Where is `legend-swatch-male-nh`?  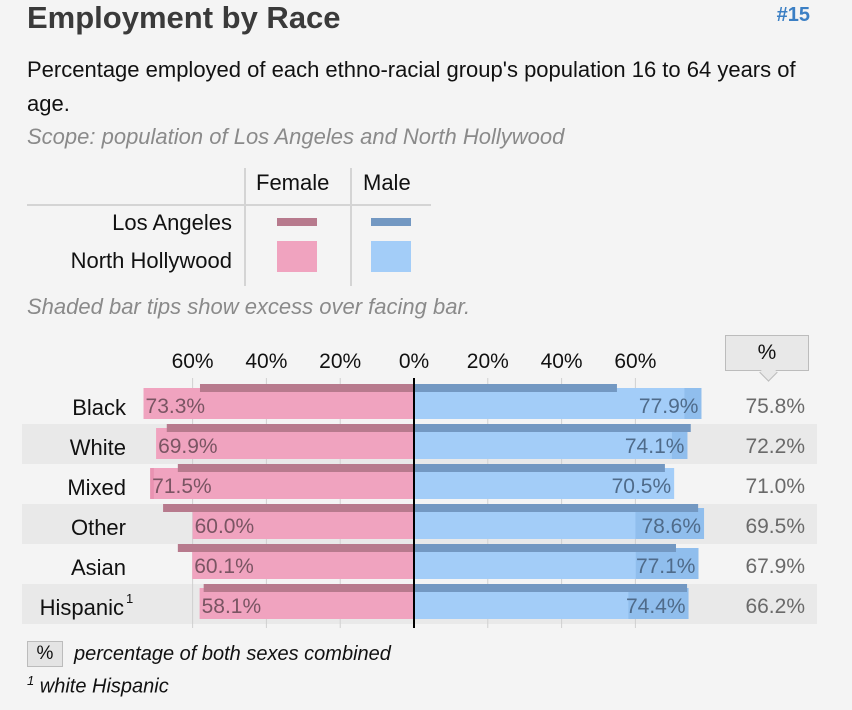 legend-swatch-male-nh is located at coordinates (391, 256).